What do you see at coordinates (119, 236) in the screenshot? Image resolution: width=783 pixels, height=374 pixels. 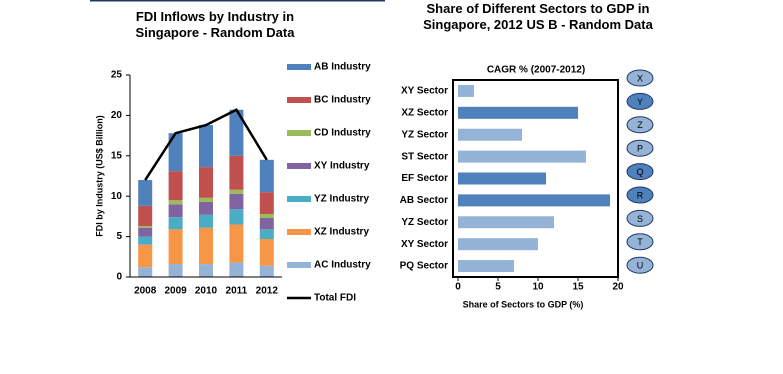 I see `y-tick-label: 5` at bounding box center [119, 236].